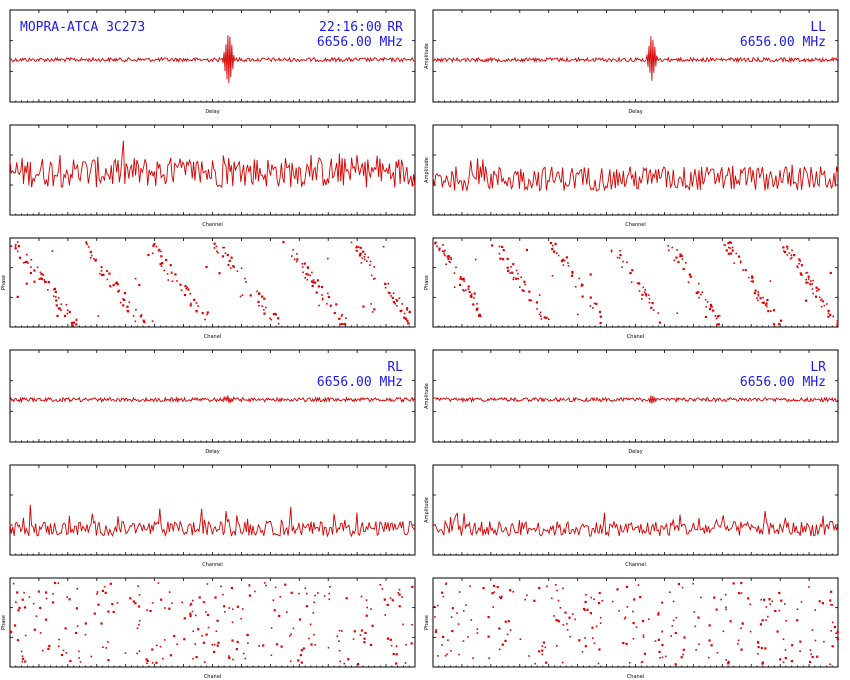  I want to click on rl-delay-plot, so click(212, 396).